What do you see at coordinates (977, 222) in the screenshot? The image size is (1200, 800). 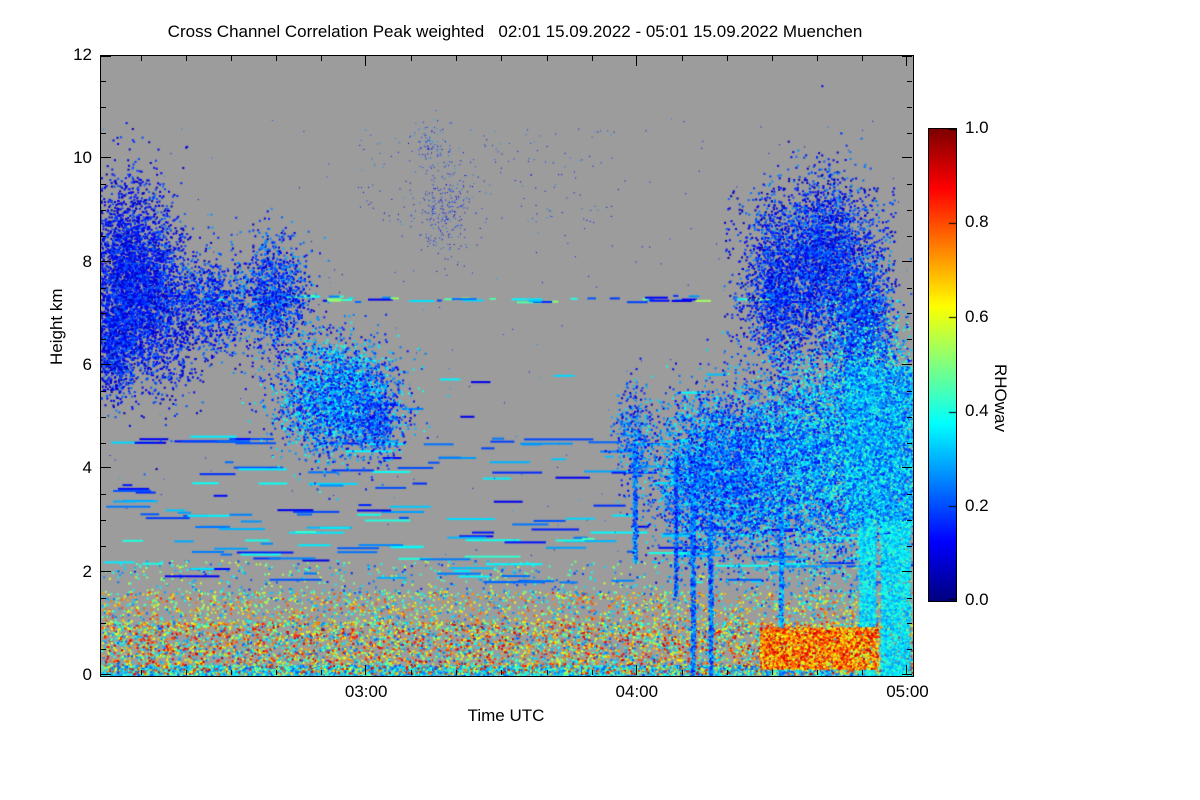 I see `colorbar-tick-label: 0.8` at bounding box center [977, 222].